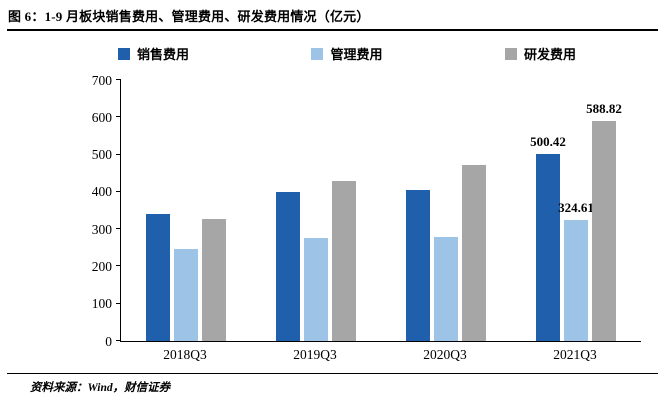 The width and height of the screenshot is (665, 405). I want to click on data-label: 500.42, so click(548, 142).